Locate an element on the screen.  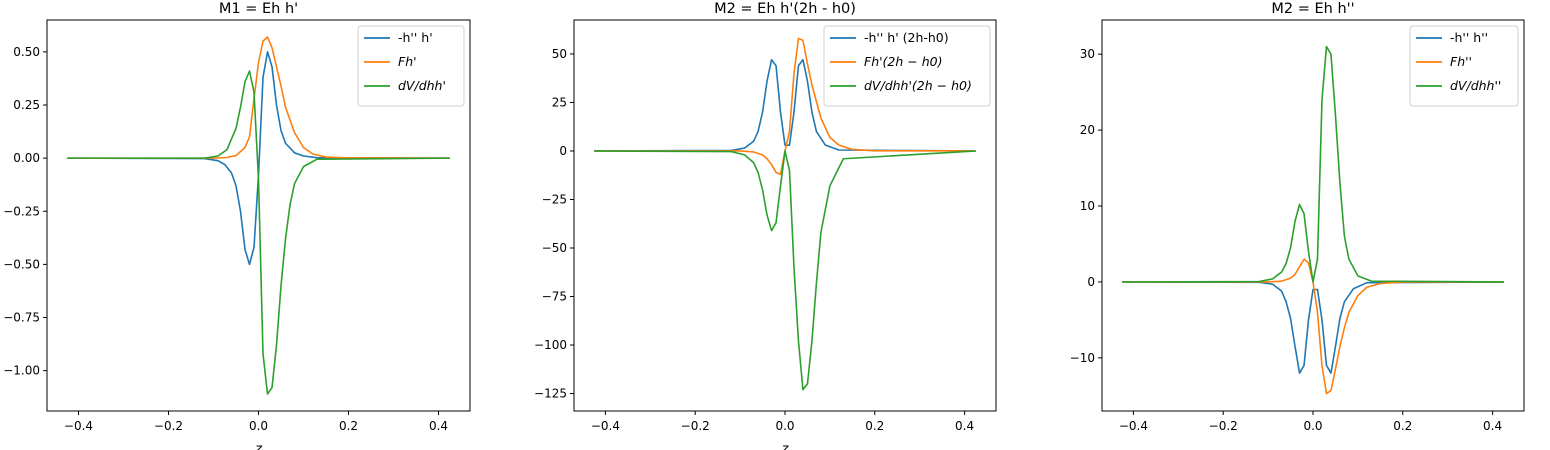
y-tick-label: −50 is located at coordinates (554, 248).